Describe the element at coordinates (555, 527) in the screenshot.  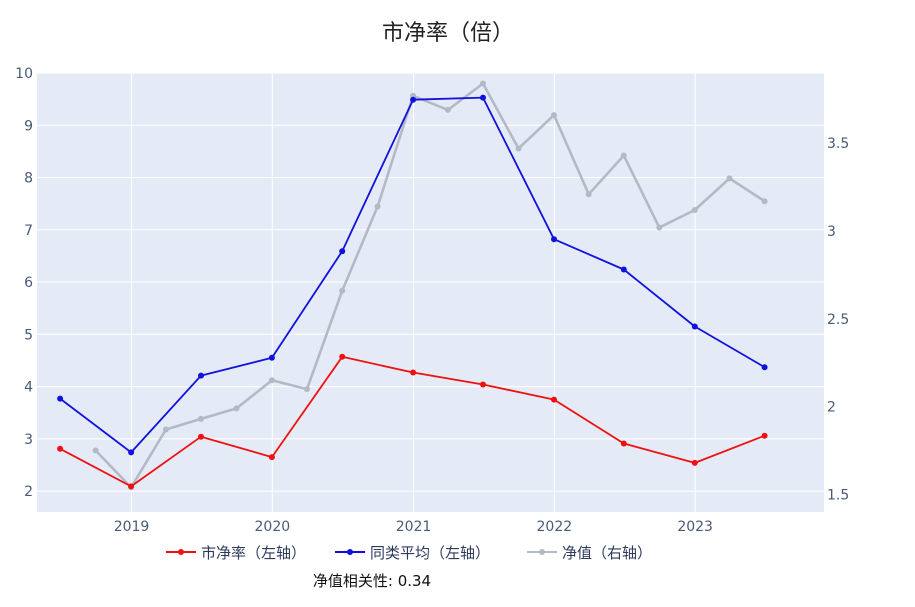
I see `x-tick-label: 2022` at that location.